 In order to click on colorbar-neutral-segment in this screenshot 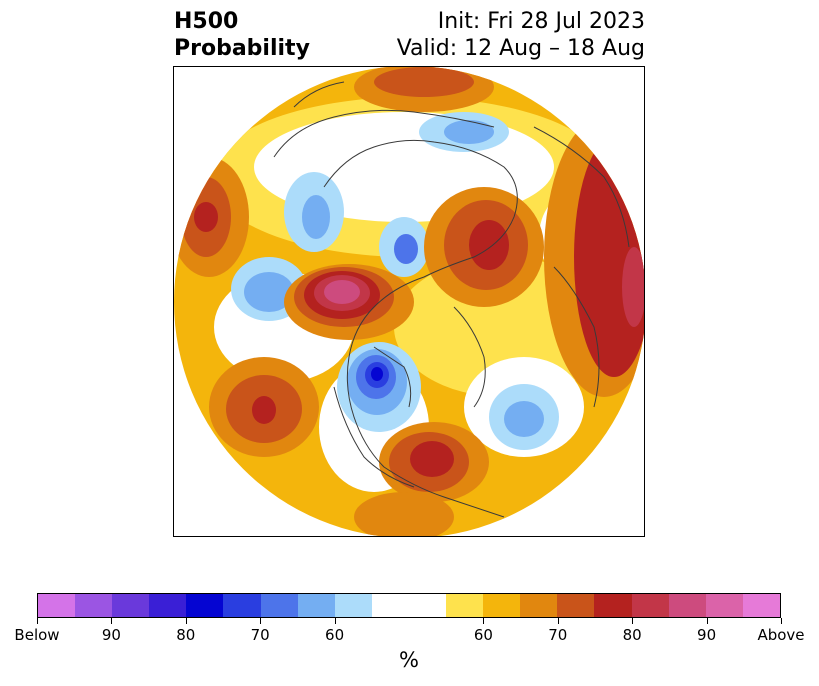, I will do `click(409, 605)`.